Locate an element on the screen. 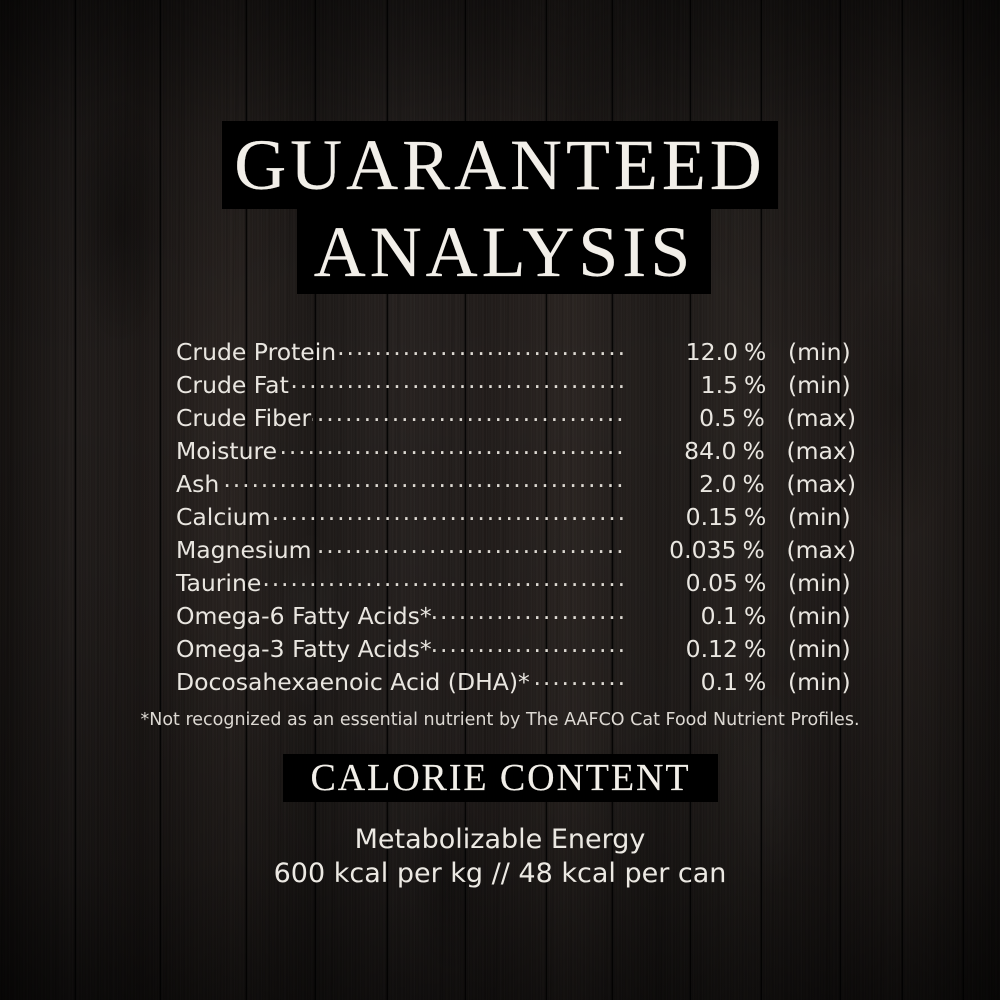  page-title-line-1: GUARANTEED is located at coordinates (500, 165).